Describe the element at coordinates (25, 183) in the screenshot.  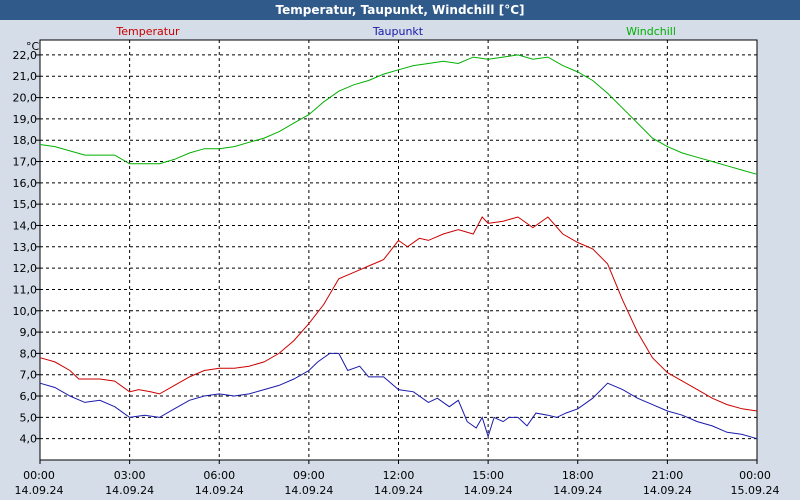
I see `y-tick-label: 16,0` at that location.